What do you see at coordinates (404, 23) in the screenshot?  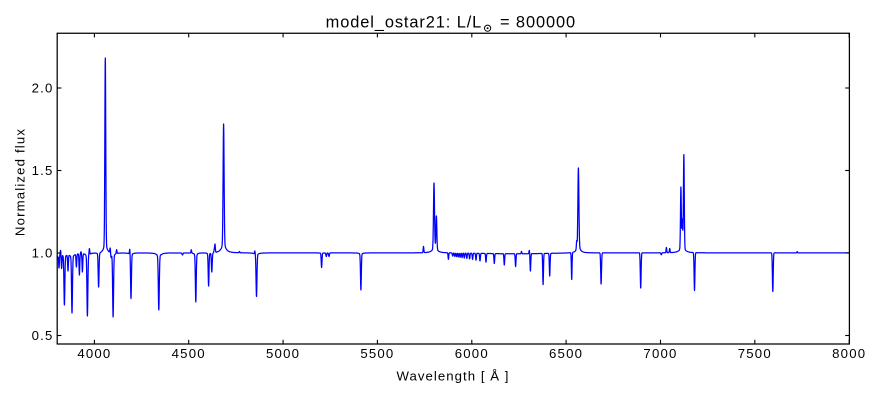 I see `svg-text: model_ostar21: L/L` at bounding box center [404, 23].